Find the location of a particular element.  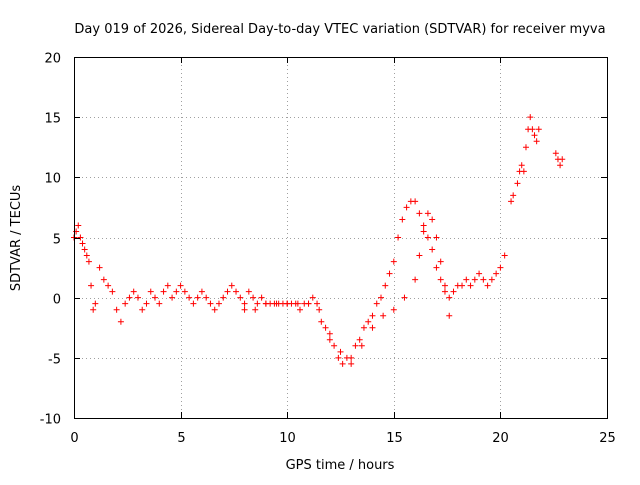

y-tick-label: -5 is located at coordinates (54, 360).